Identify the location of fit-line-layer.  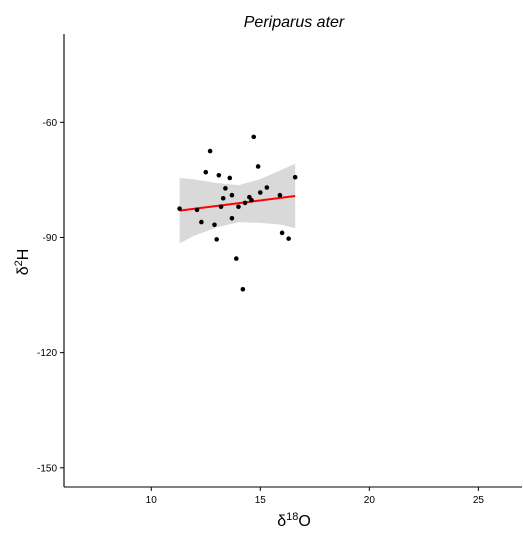
(237, 203).